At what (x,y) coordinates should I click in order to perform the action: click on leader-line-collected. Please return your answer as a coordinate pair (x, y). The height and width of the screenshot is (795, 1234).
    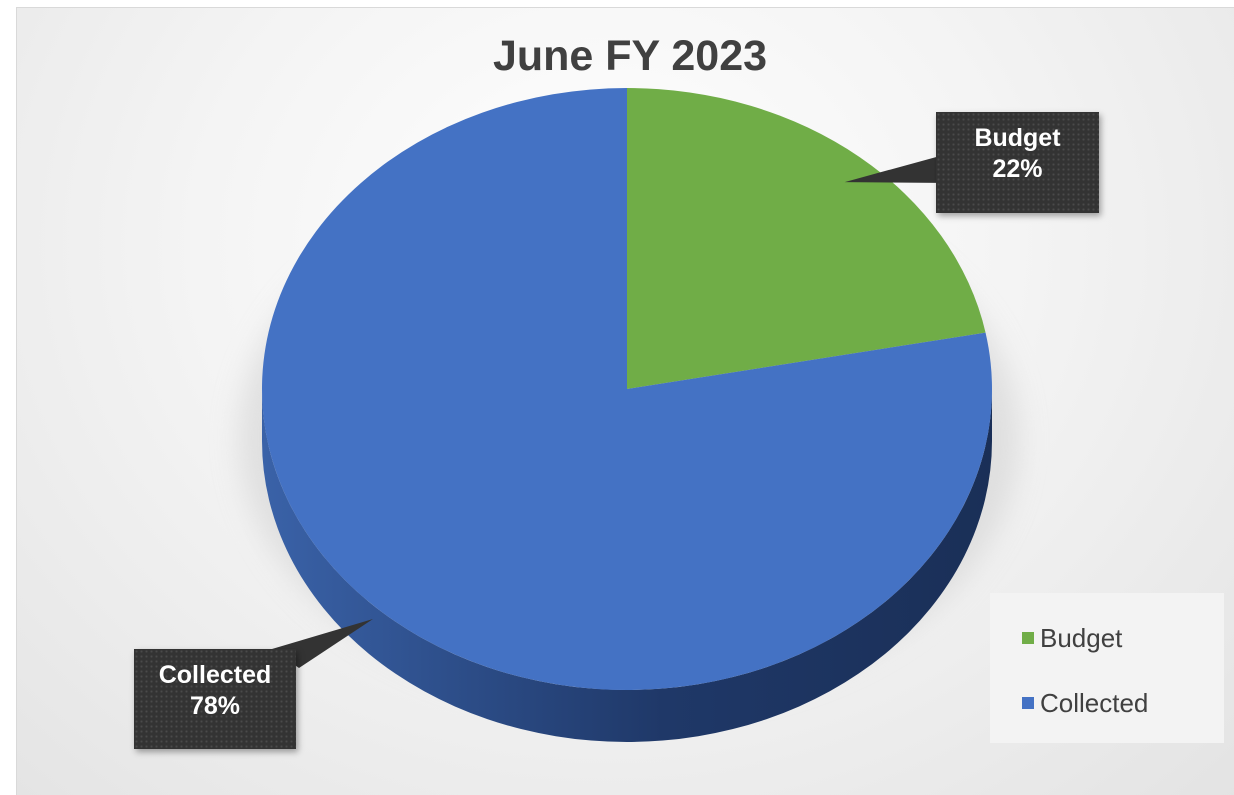
    Looking at the image, I should click on (322, 643).